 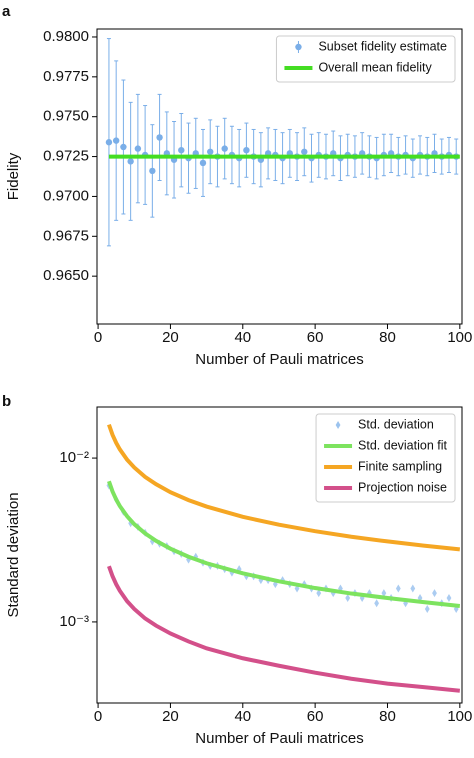 I want to click on panel-label: b, so click(x=6, y=401).